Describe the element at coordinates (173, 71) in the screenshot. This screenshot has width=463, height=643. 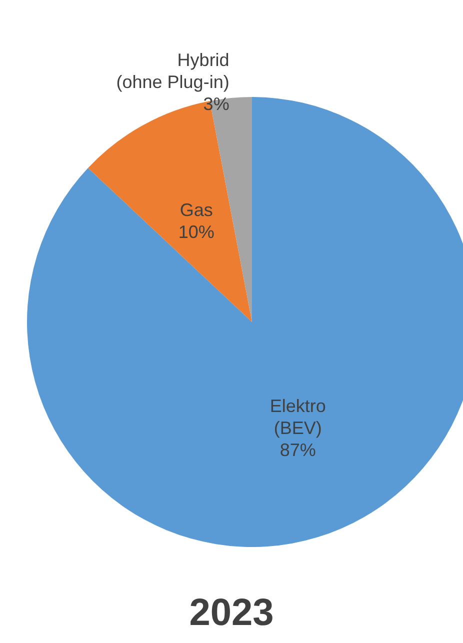
I see `slice-label: Hybrid (ohne Plug-in)` at that location.